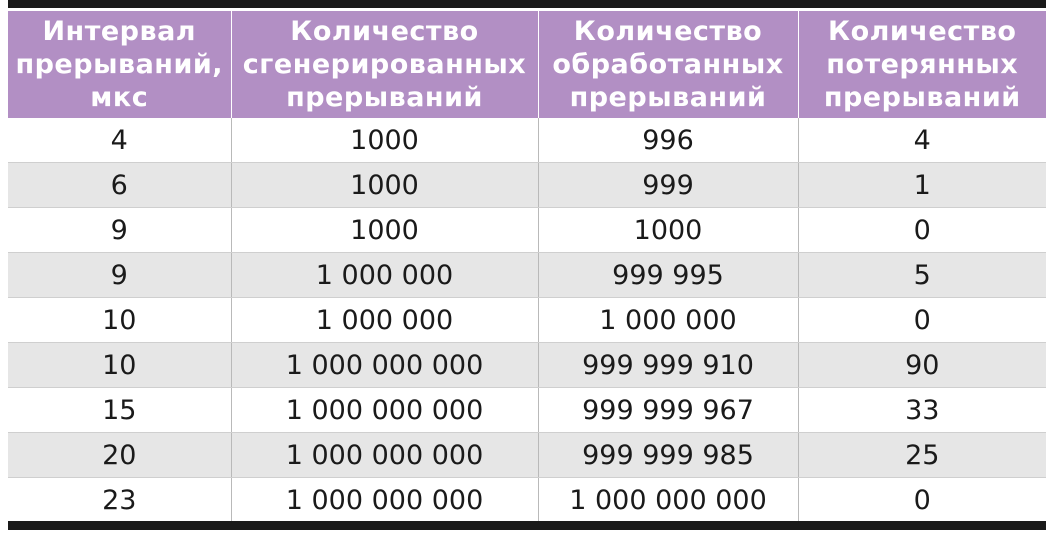 The image size is (1054, 536). Describe the element at coordinates (668, 500) in the screenshot. I see `cell-processed: 1 000 000 000` at that location.